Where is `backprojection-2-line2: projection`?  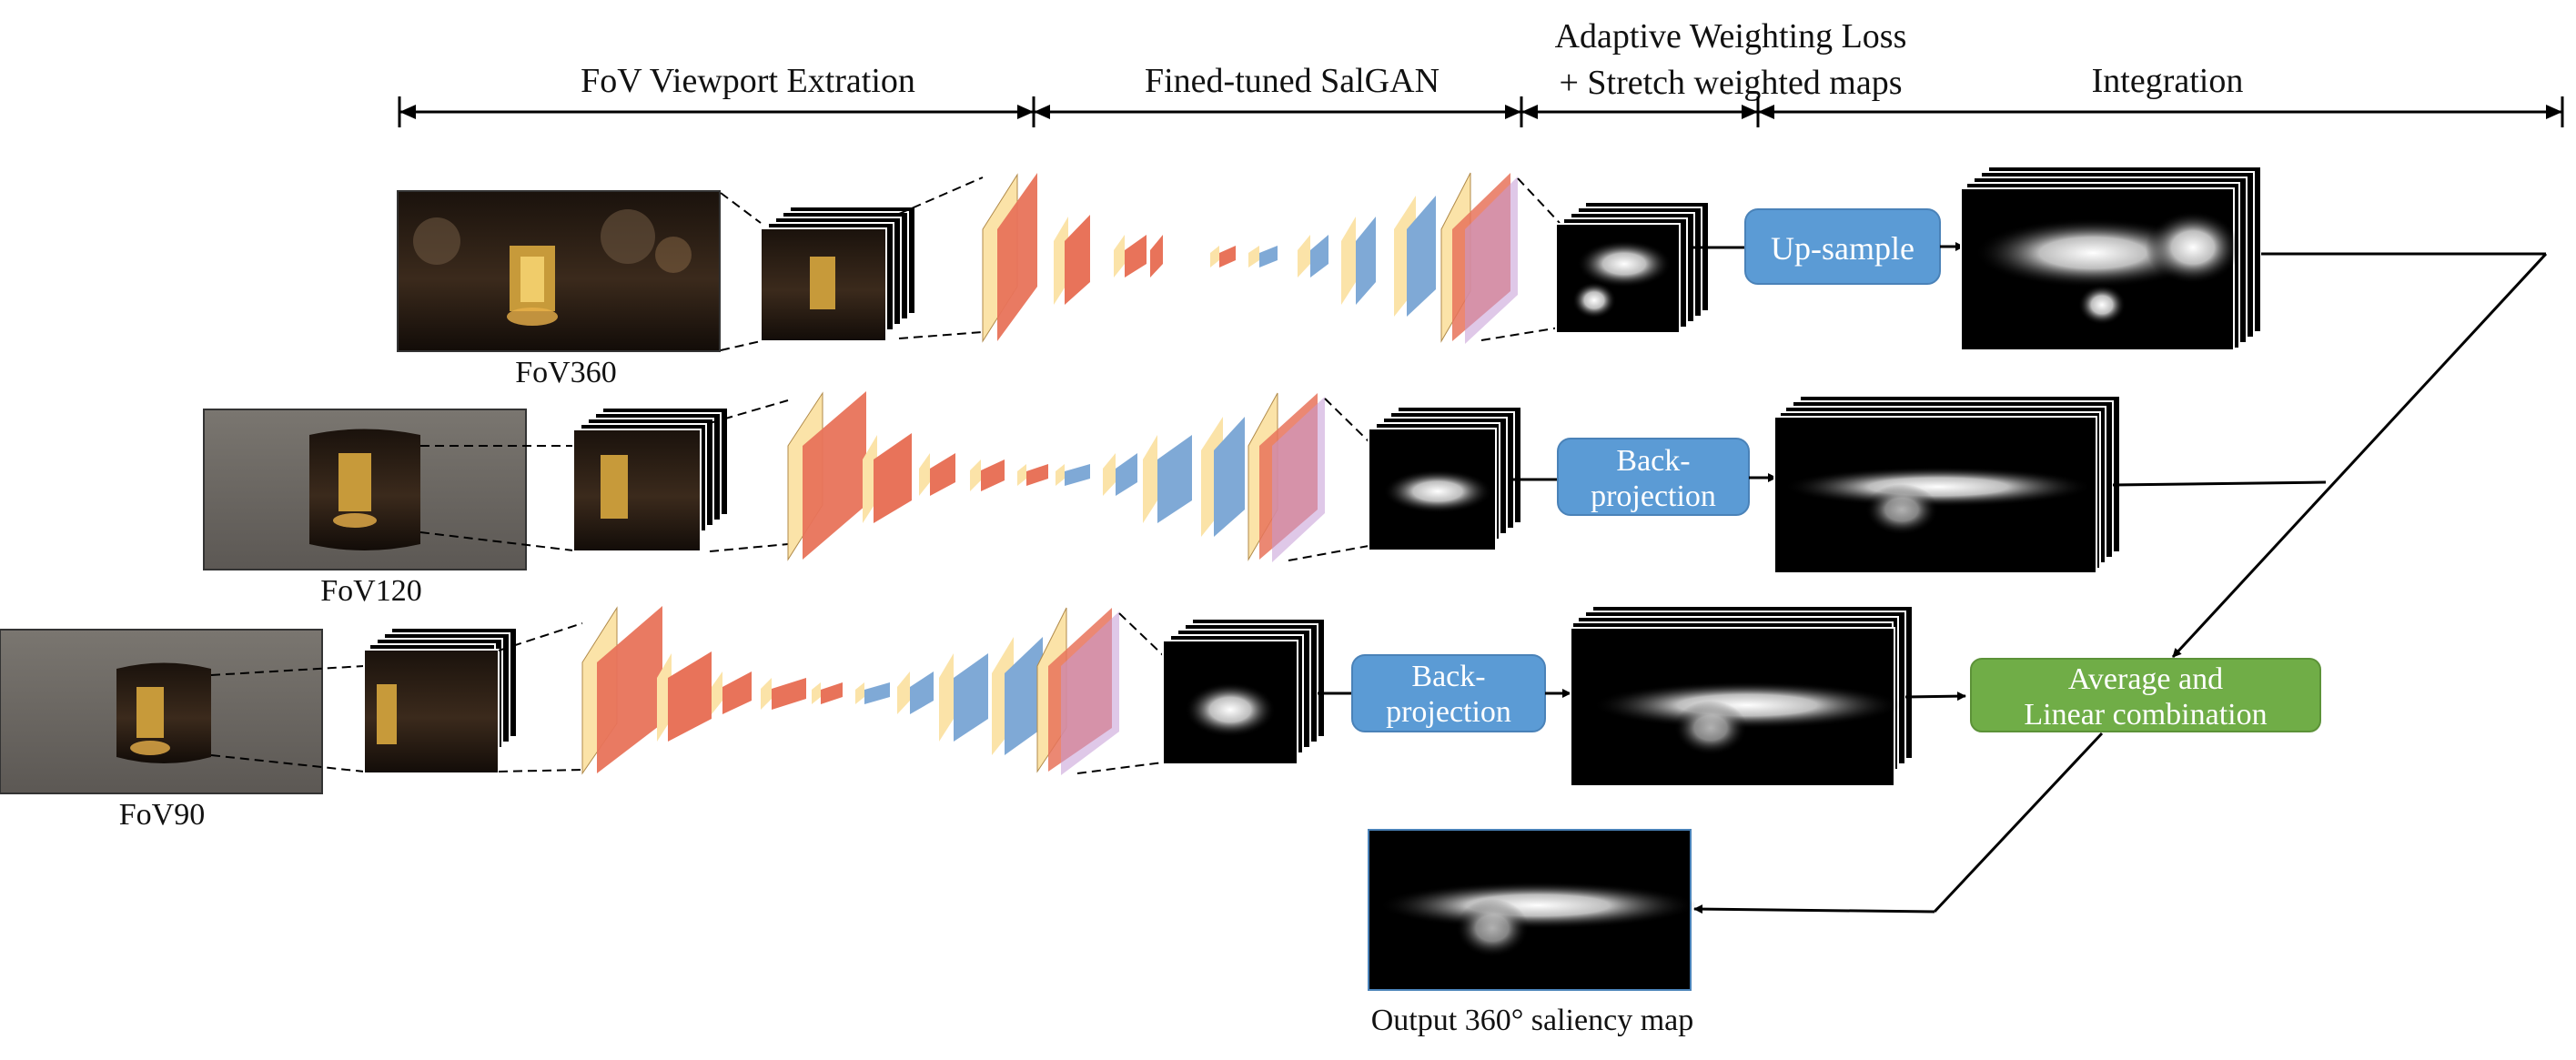
backprojection-2-line2: projection is located at coordinates (1448, 712).